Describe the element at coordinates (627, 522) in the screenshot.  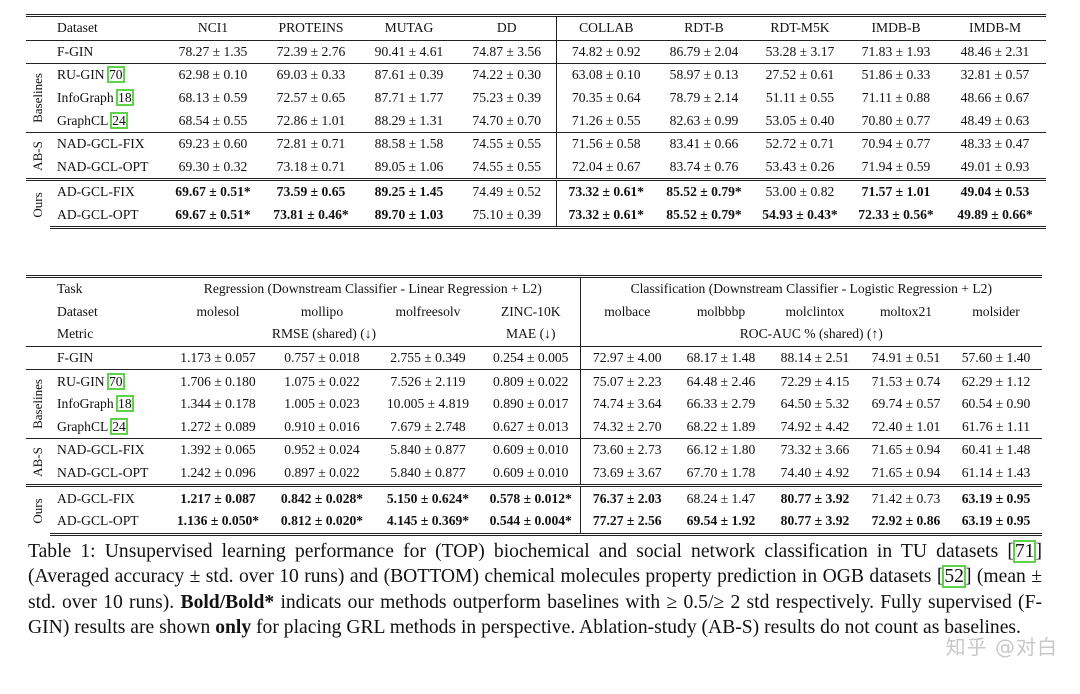
I see `result-cell: 77.27 ± 2.56` at that location.